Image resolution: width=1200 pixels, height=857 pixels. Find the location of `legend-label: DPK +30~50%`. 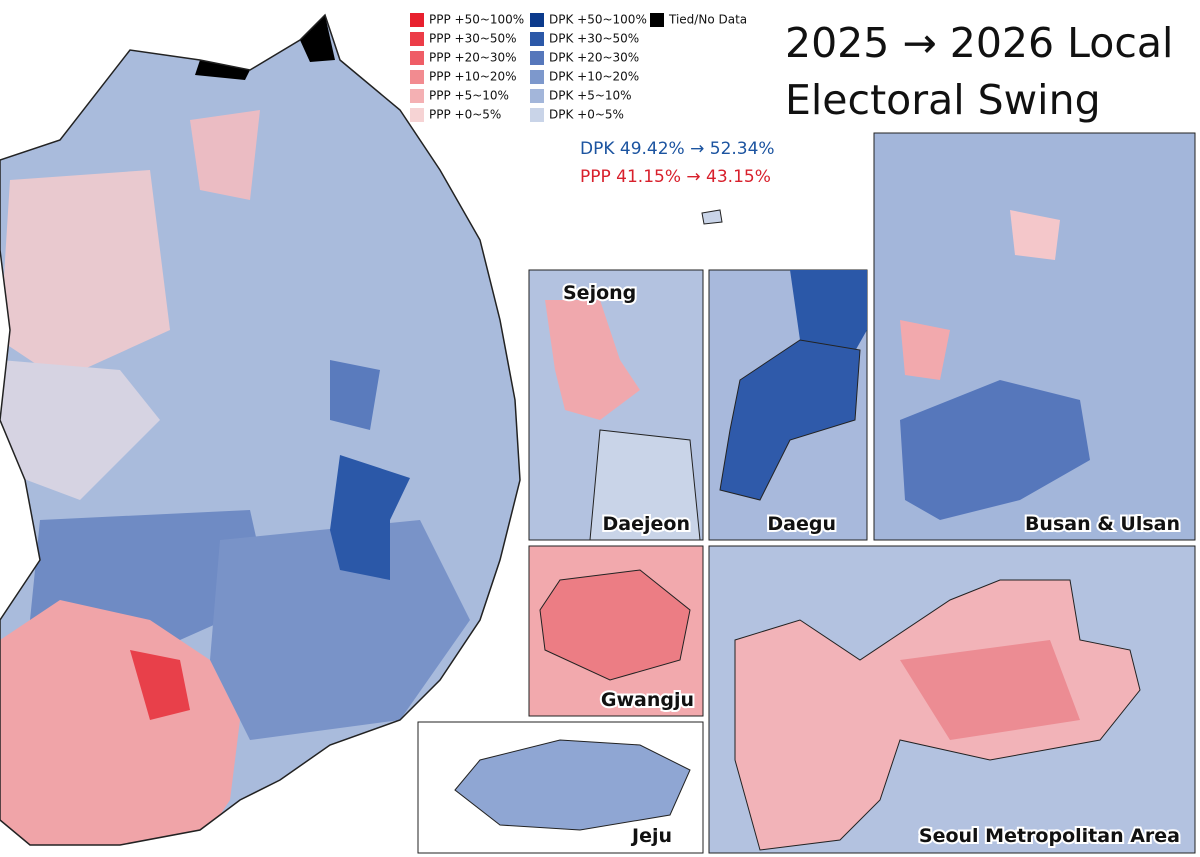

legend-label: DPK +30~50% is located at coordinates (594, 39).